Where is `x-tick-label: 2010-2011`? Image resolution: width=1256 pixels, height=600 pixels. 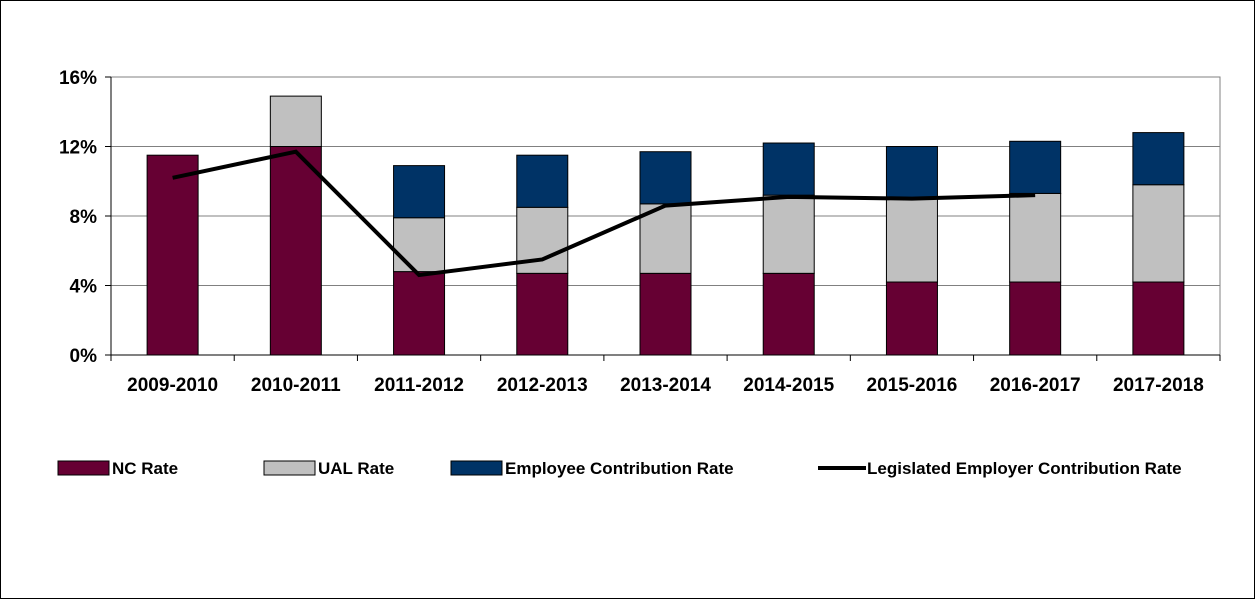 x-tick-label: 2010-2011 is located at coordinates (296, 385).